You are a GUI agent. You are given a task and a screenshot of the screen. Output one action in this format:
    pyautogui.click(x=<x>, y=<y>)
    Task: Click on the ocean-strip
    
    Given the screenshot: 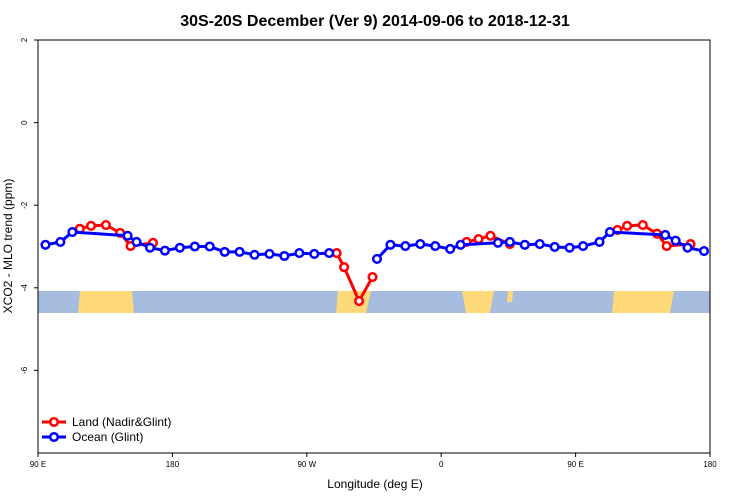 What is the action you would take?
    pyautogui.click(x=374, y=302)
    